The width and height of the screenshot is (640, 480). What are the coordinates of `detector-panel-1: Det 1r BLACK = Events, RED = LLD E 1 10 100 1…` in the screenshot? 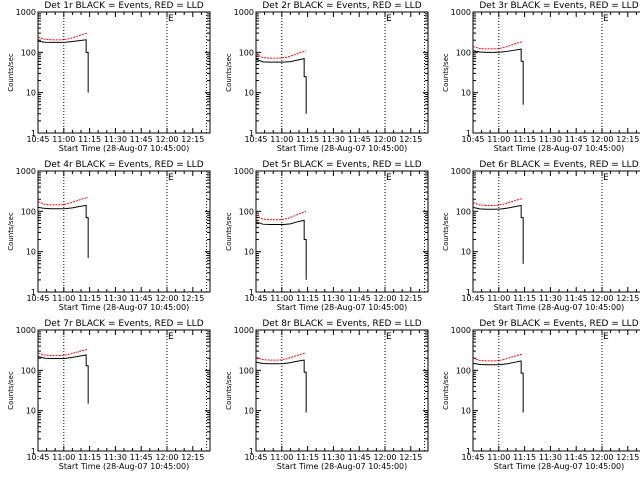 It's located at (109, 77).